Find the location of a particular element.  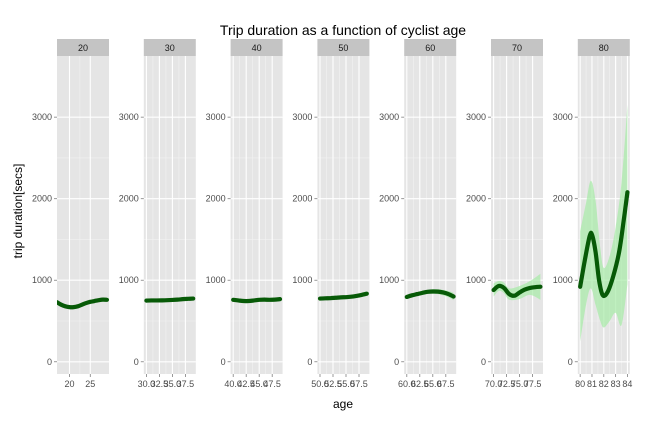

facet-60: 60 0 1000 2000 3000 60.062.565.067.5 is located at coordinates (418, 214).